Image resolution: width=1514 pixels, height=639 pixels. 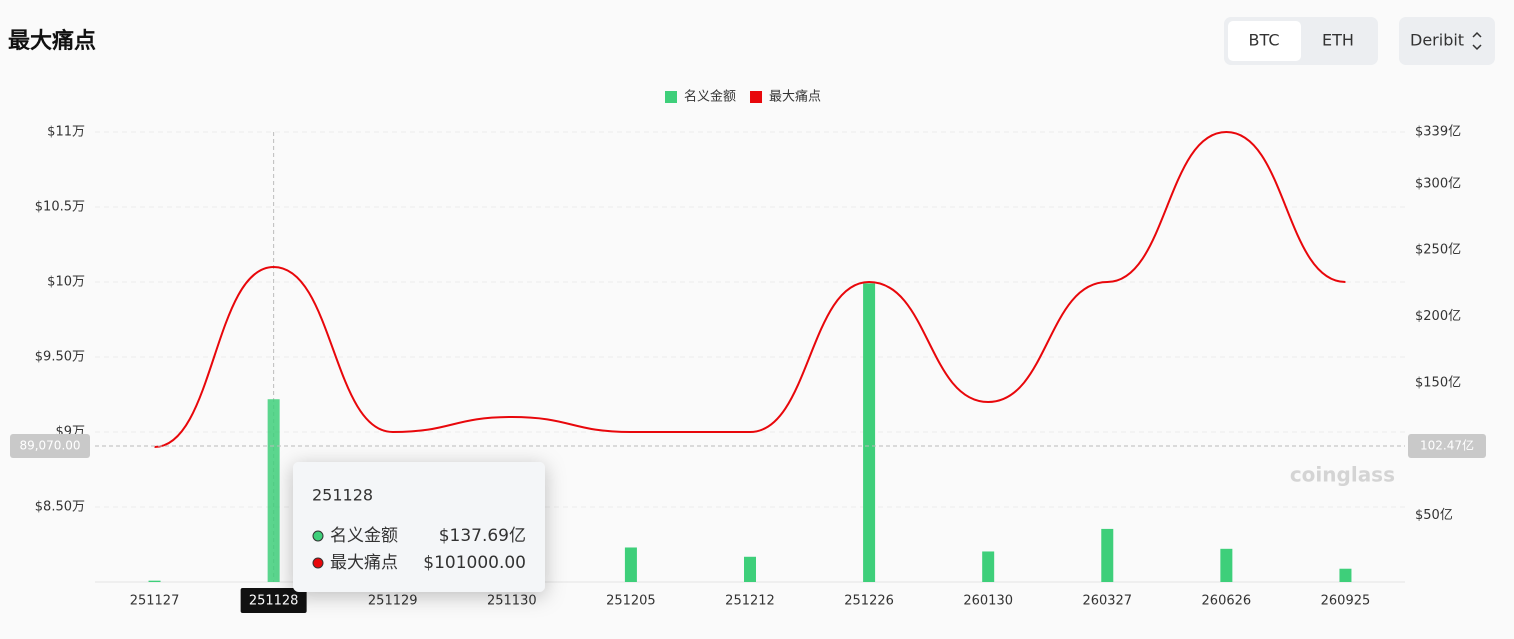 What do you see at coordinates (512, 601) in the screenshot?
I see `x-tick-label: 251130` at bounding box center [512, 601].